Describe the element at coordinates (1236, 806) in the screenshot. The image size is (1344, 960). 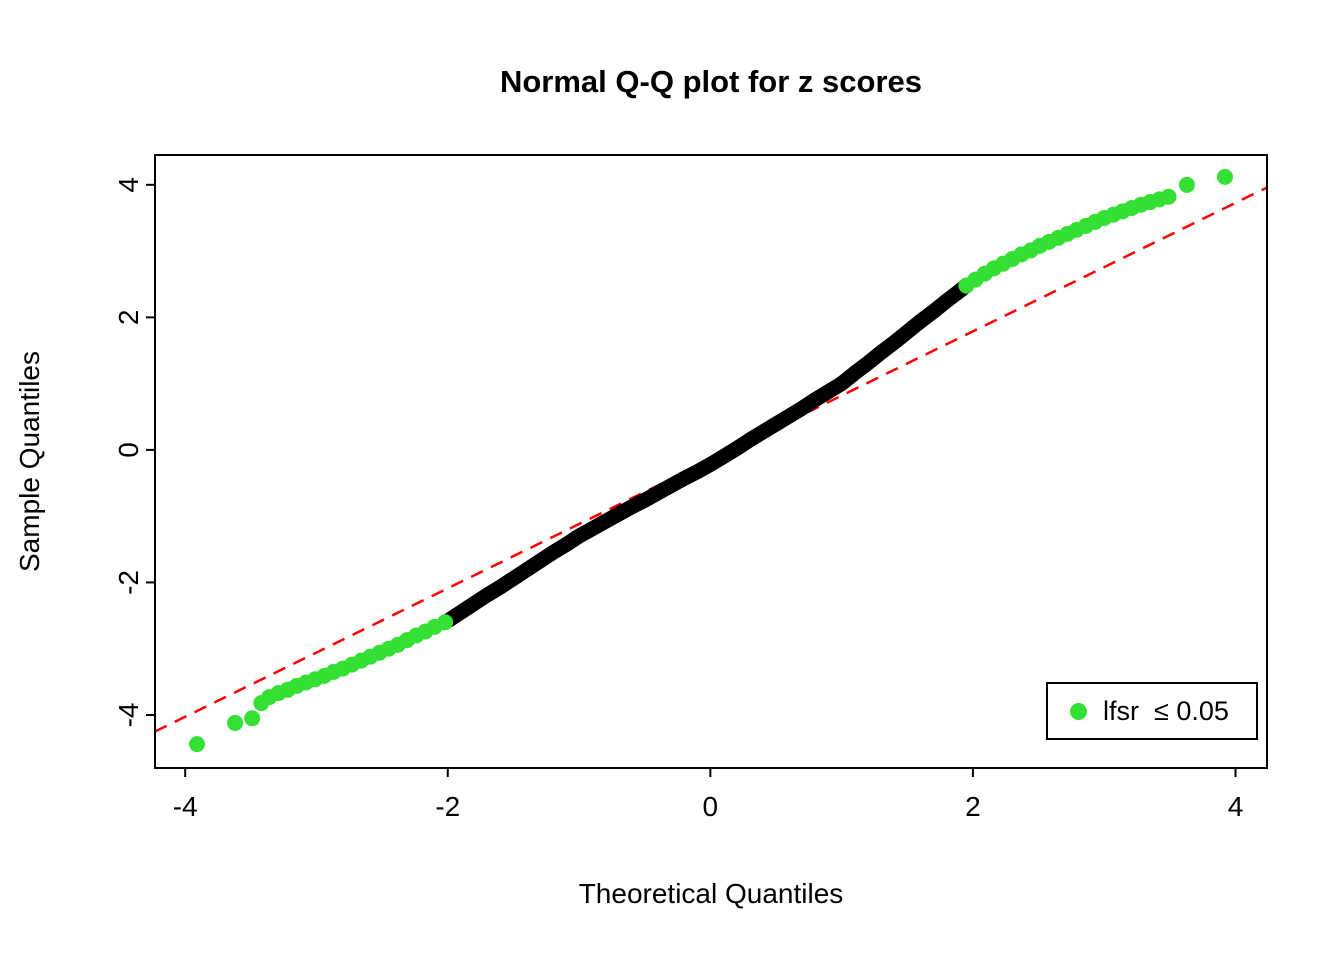
I see `x-tick-label-4: 4` at that location.